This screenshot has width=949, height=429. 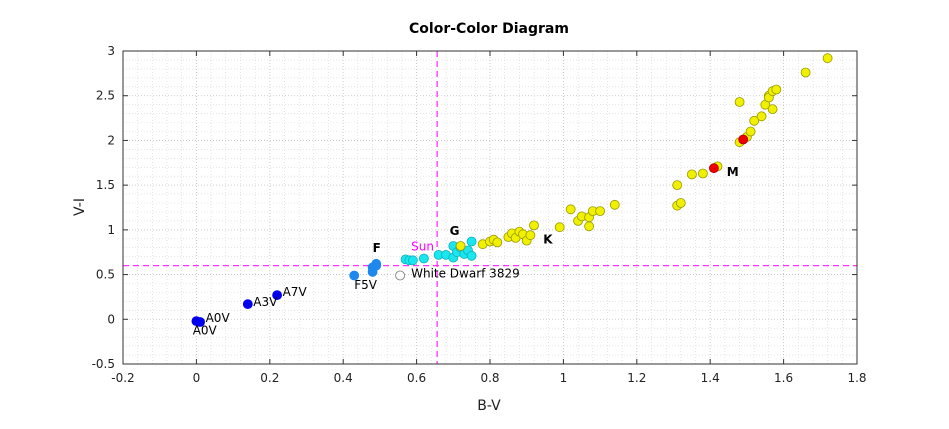 What do you see at coordinates (636, 378) in the screenshot?
I see `x-tick-label: 1.2` at bounding box center [636, 378].